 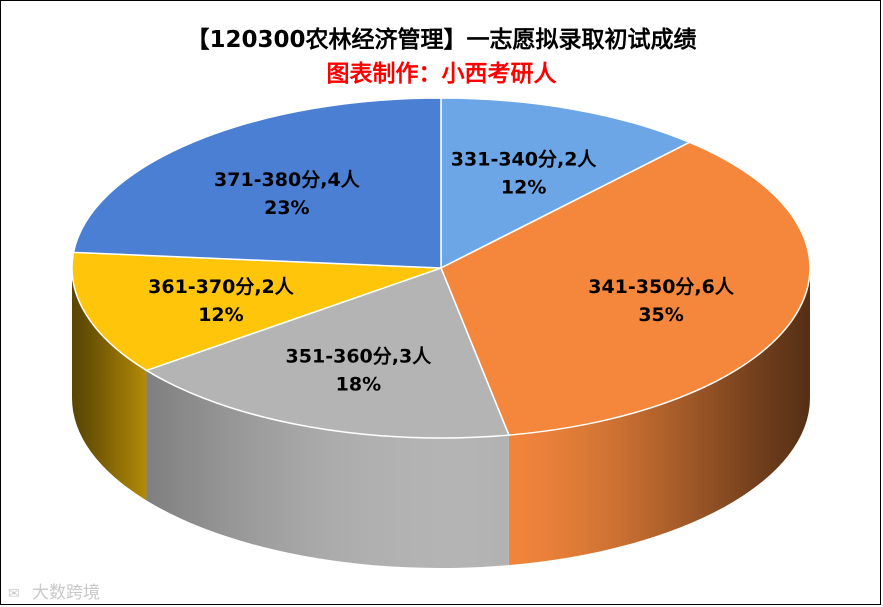 I want to click on watermark-text: 大数跨境, so click(x=66, y=593).